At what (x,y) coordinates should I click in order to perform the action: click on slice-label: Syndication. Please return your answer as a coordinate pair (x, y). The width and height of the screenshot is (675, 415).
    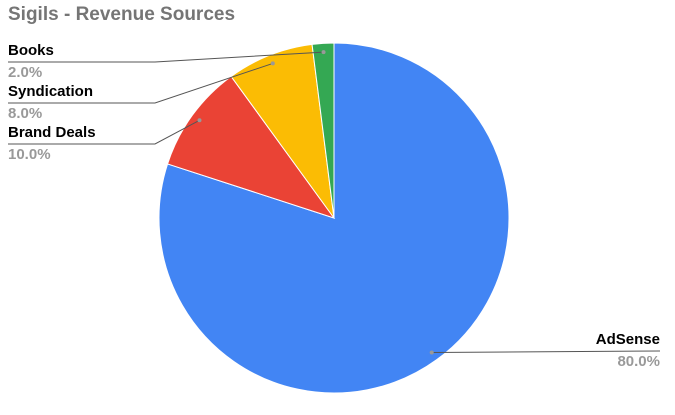
    Looking at the image, I should click on (50, 91).